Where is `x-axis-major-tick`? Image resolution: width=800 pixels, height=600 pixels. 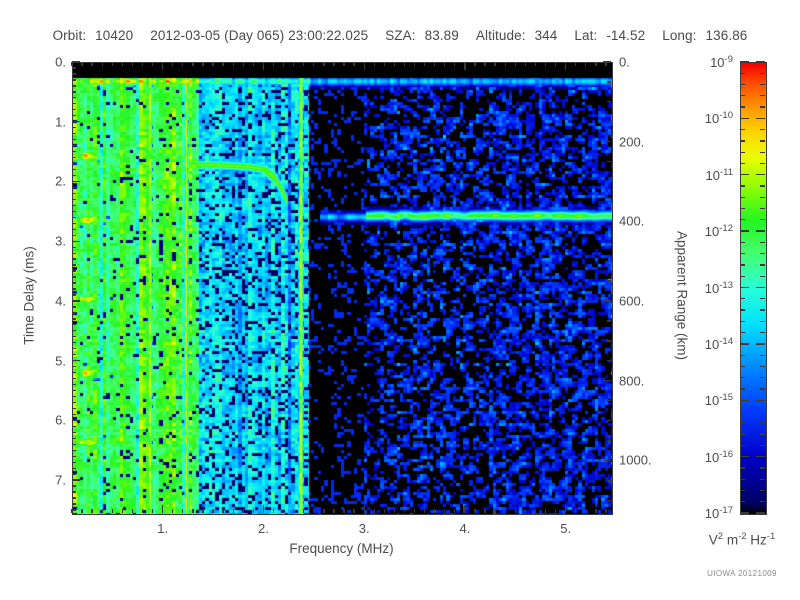 x-axis-major-tick is located at coordinates (364, 509).